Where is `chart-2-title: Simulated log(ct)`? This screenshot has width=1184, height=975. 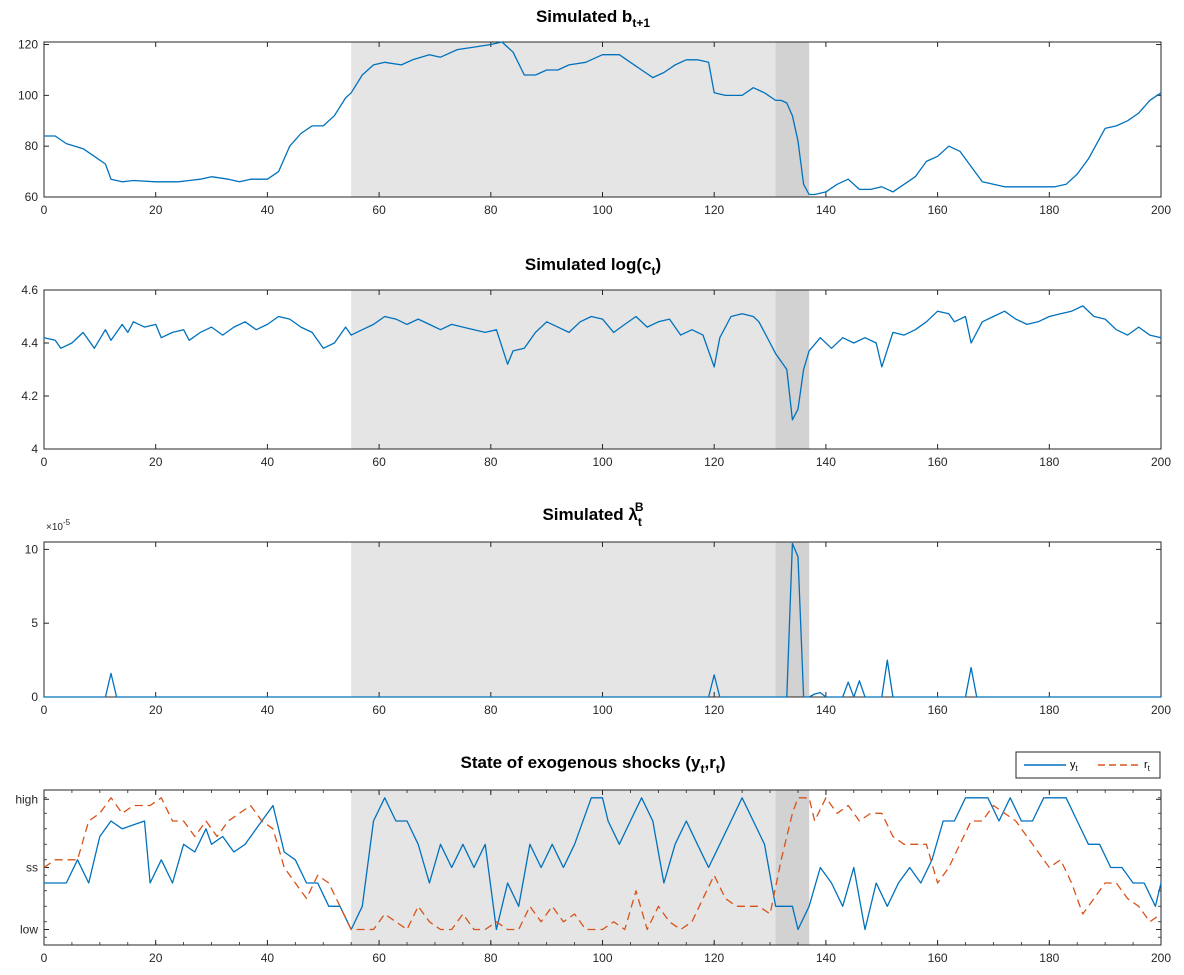
chart-2-title: Simulated log(ct) is located at coordinates (593, 266).